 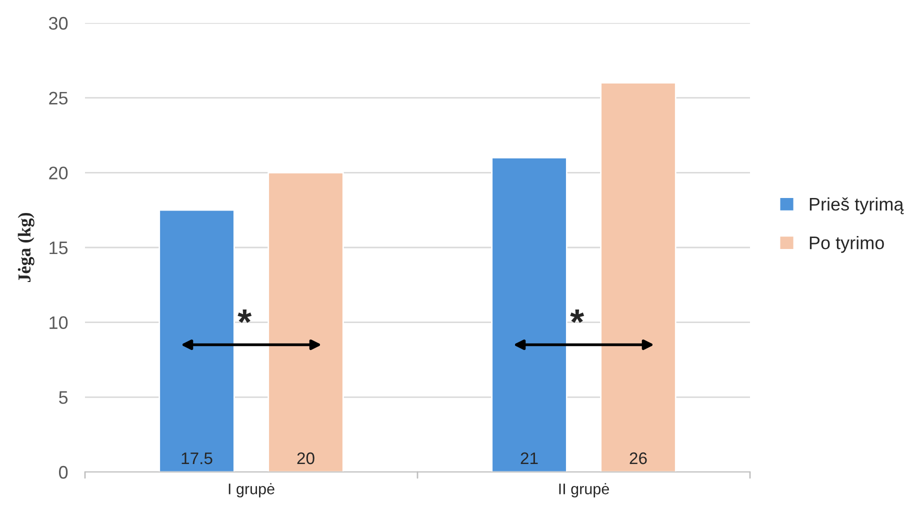 What do you see at coordinates (857, 205) in the screenshot?
I see `legend-label: Prieš tyrimą` at bounding box center [857, 205].